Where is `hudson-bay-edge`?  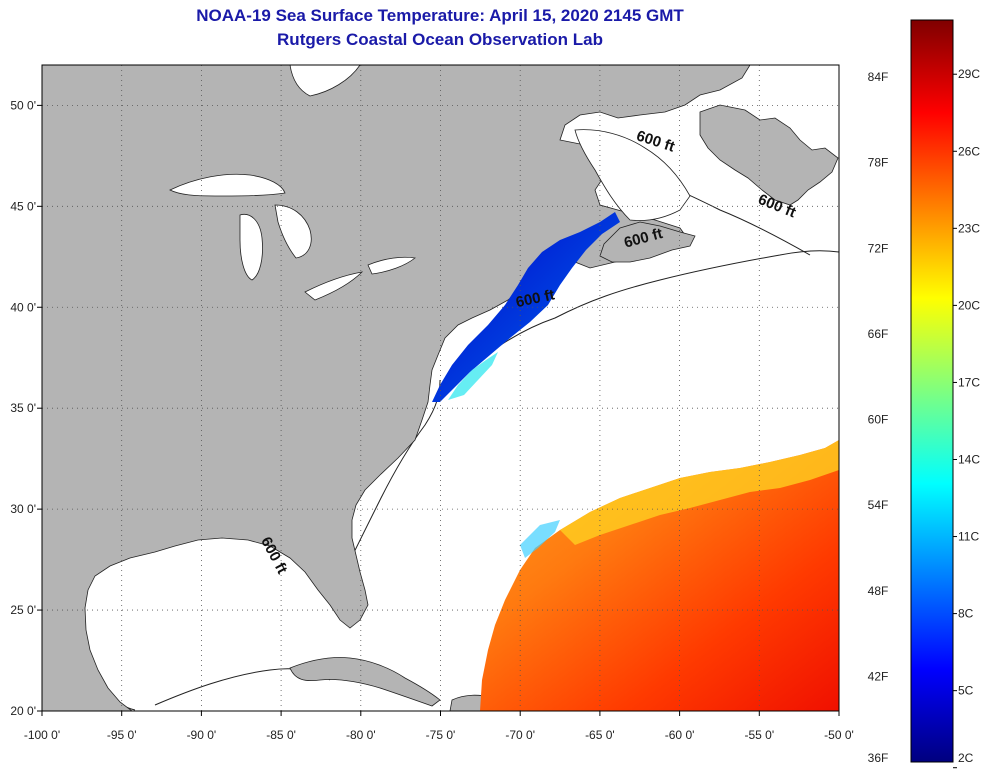
hudson-bay-edge is located at coordinates (325, 81).